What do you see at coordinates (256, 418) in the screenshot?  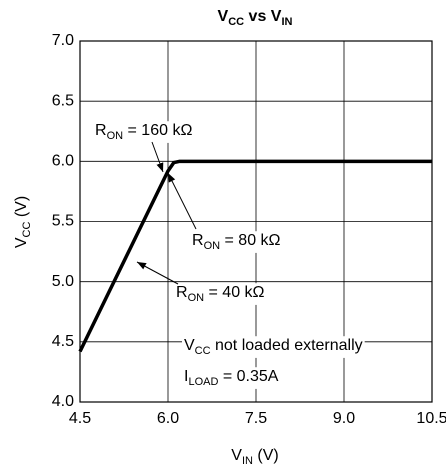 I see `x-tick-label: 7.5` at bounding box center [256, 418].